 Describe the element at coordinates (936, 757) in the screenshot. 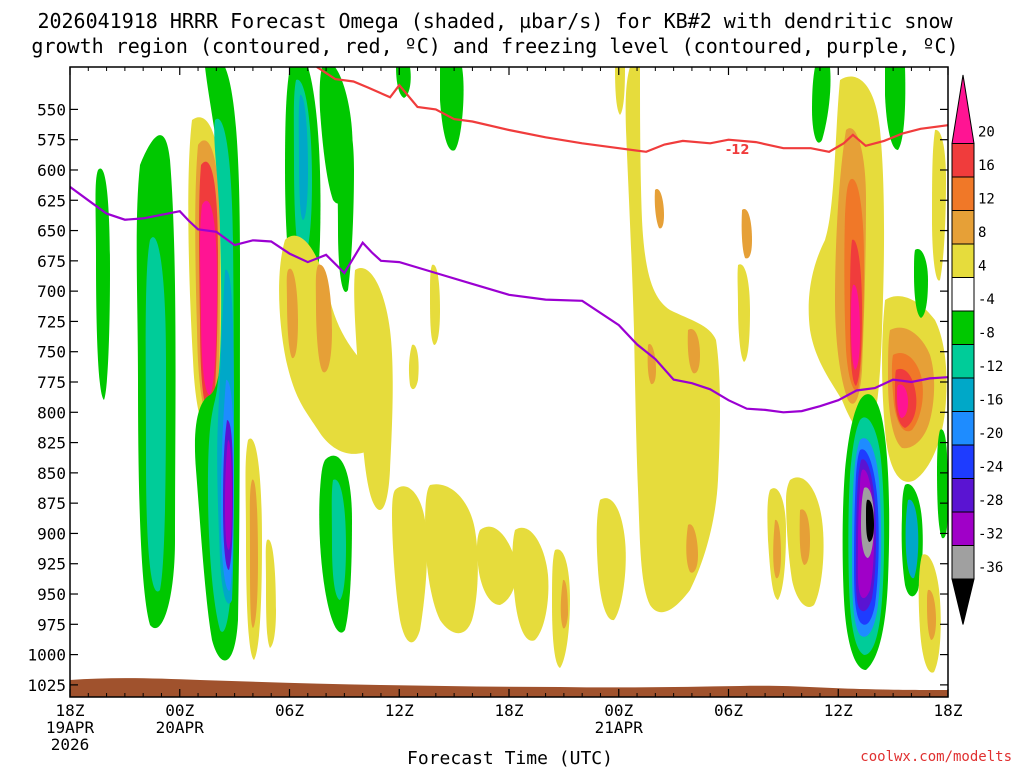

I see `credit-text: coolwx.com/modelts` at that location.